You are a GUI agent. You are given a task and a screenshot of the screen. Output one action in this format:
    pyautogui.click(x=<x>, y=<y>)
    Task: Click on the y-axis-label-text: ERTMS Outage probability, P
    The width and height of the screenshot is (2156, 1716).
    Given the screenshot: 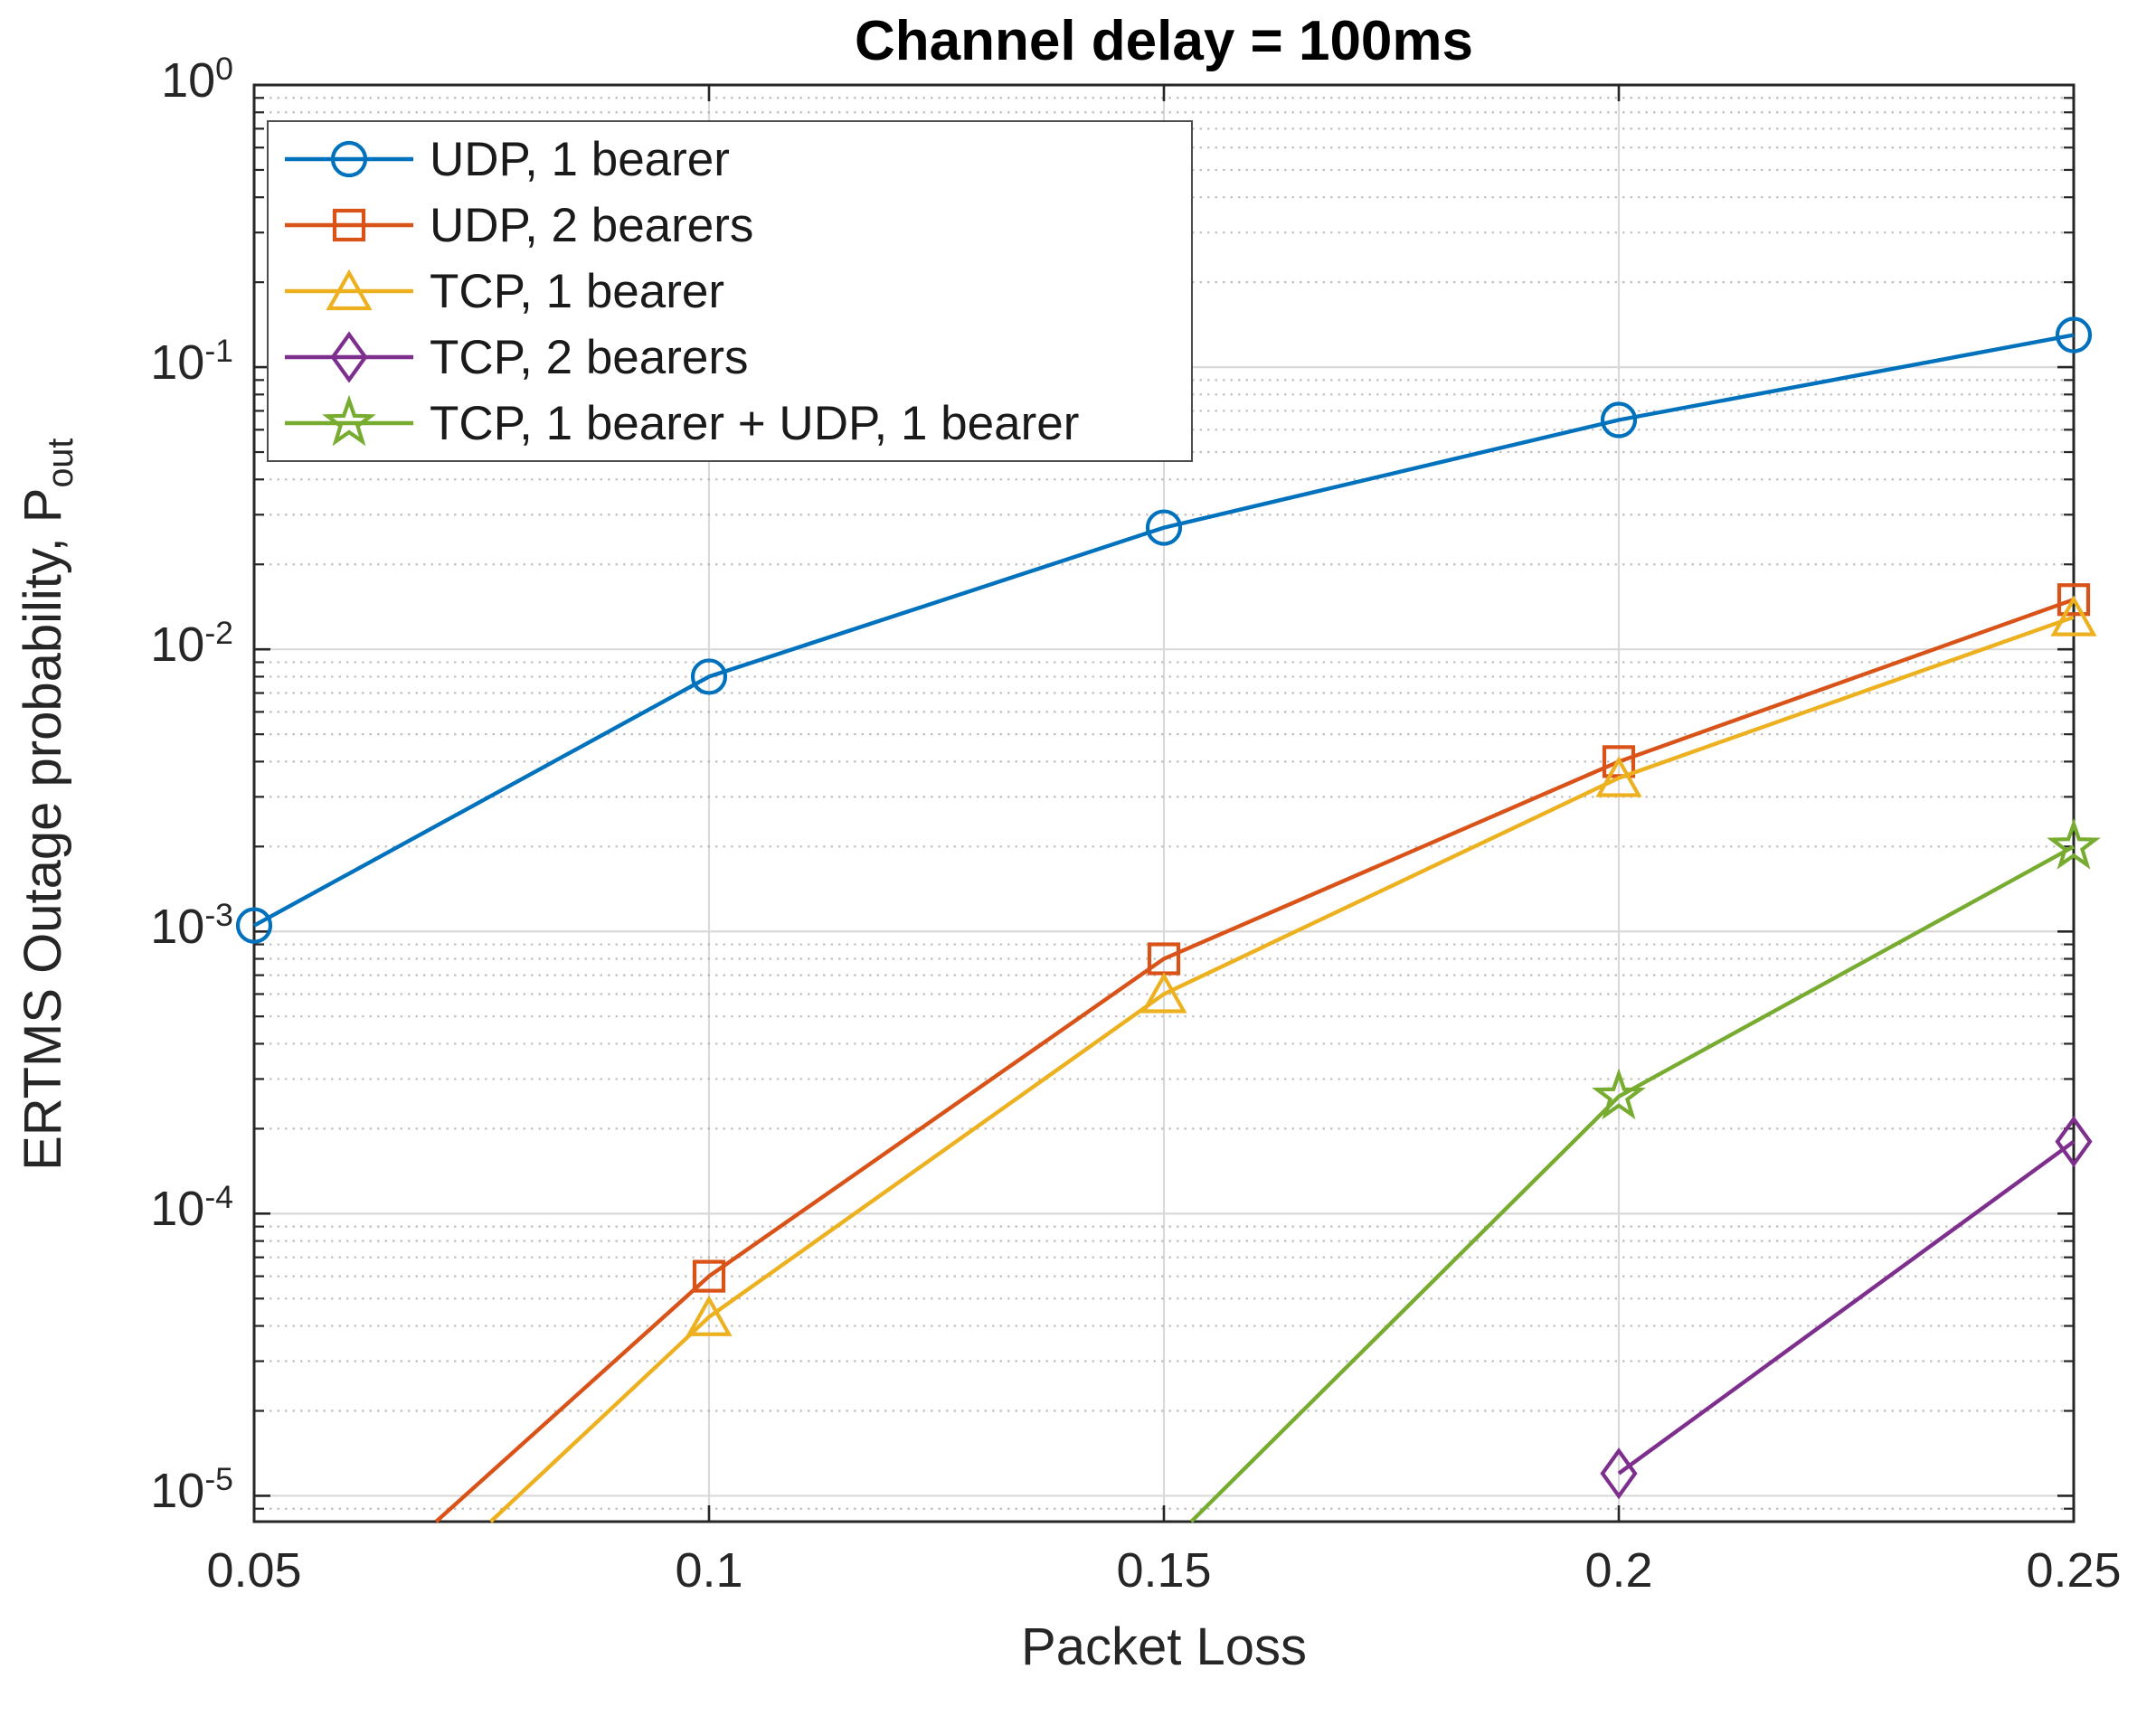 What is the action you would take?
    pyautogui.click(x=43, y=829)
    